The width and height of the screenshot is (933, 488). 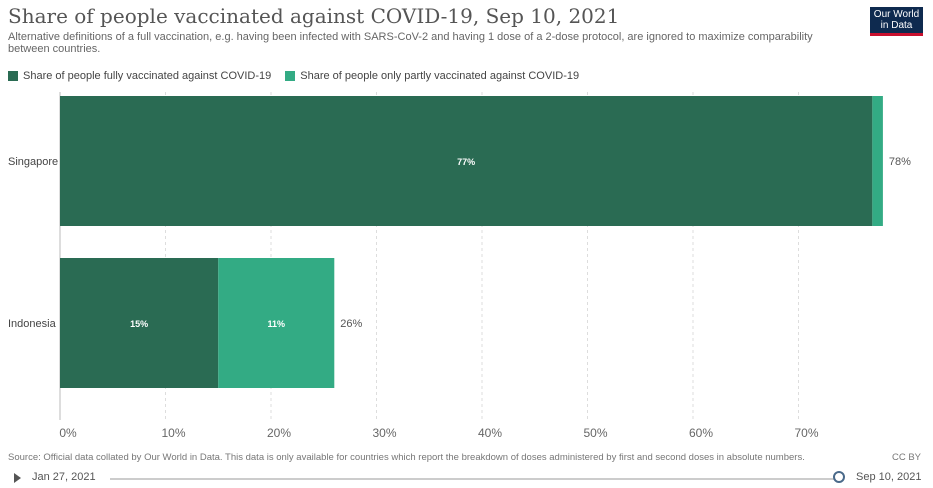 I want to click on data-label: 11%, so click(x=277, y=324).